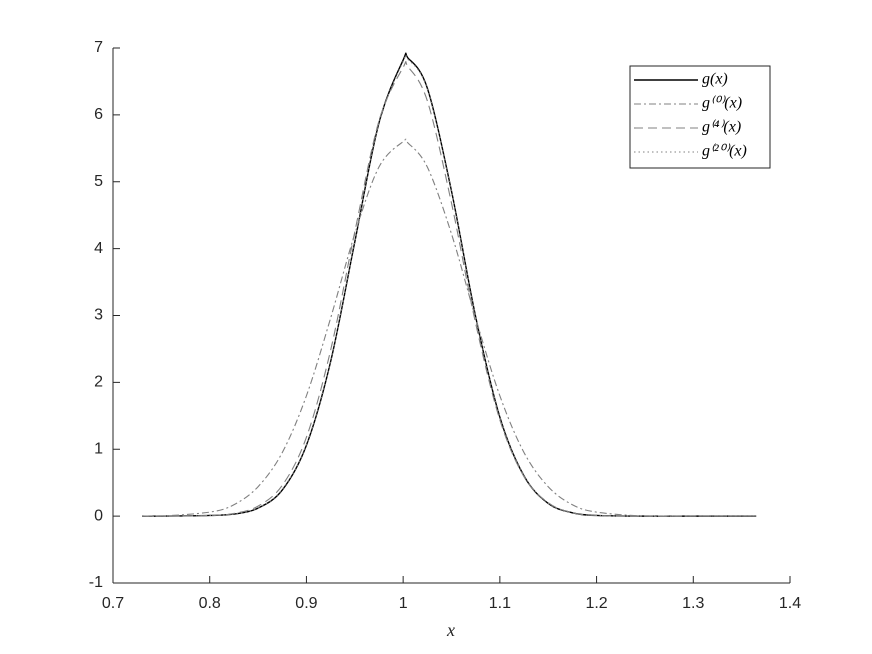  What do you see at coordinates (306, 603) in the screenshot?
I see `x-tick-label: 0.9` at bounding box center [306, 603].